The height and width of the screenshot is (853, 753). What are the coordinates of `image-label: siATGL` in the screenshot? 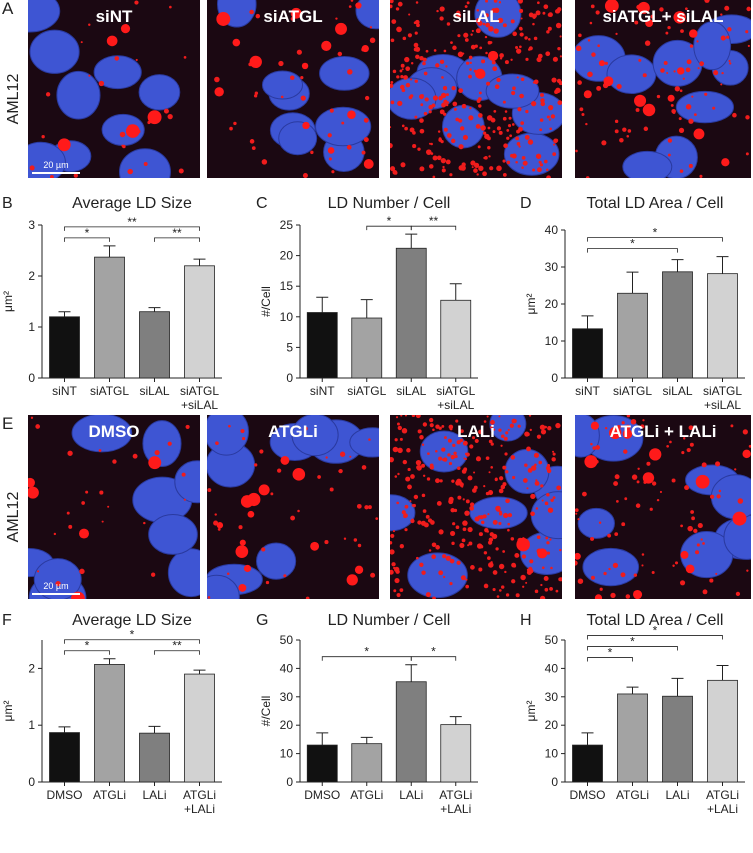 It's located at (292, 16).